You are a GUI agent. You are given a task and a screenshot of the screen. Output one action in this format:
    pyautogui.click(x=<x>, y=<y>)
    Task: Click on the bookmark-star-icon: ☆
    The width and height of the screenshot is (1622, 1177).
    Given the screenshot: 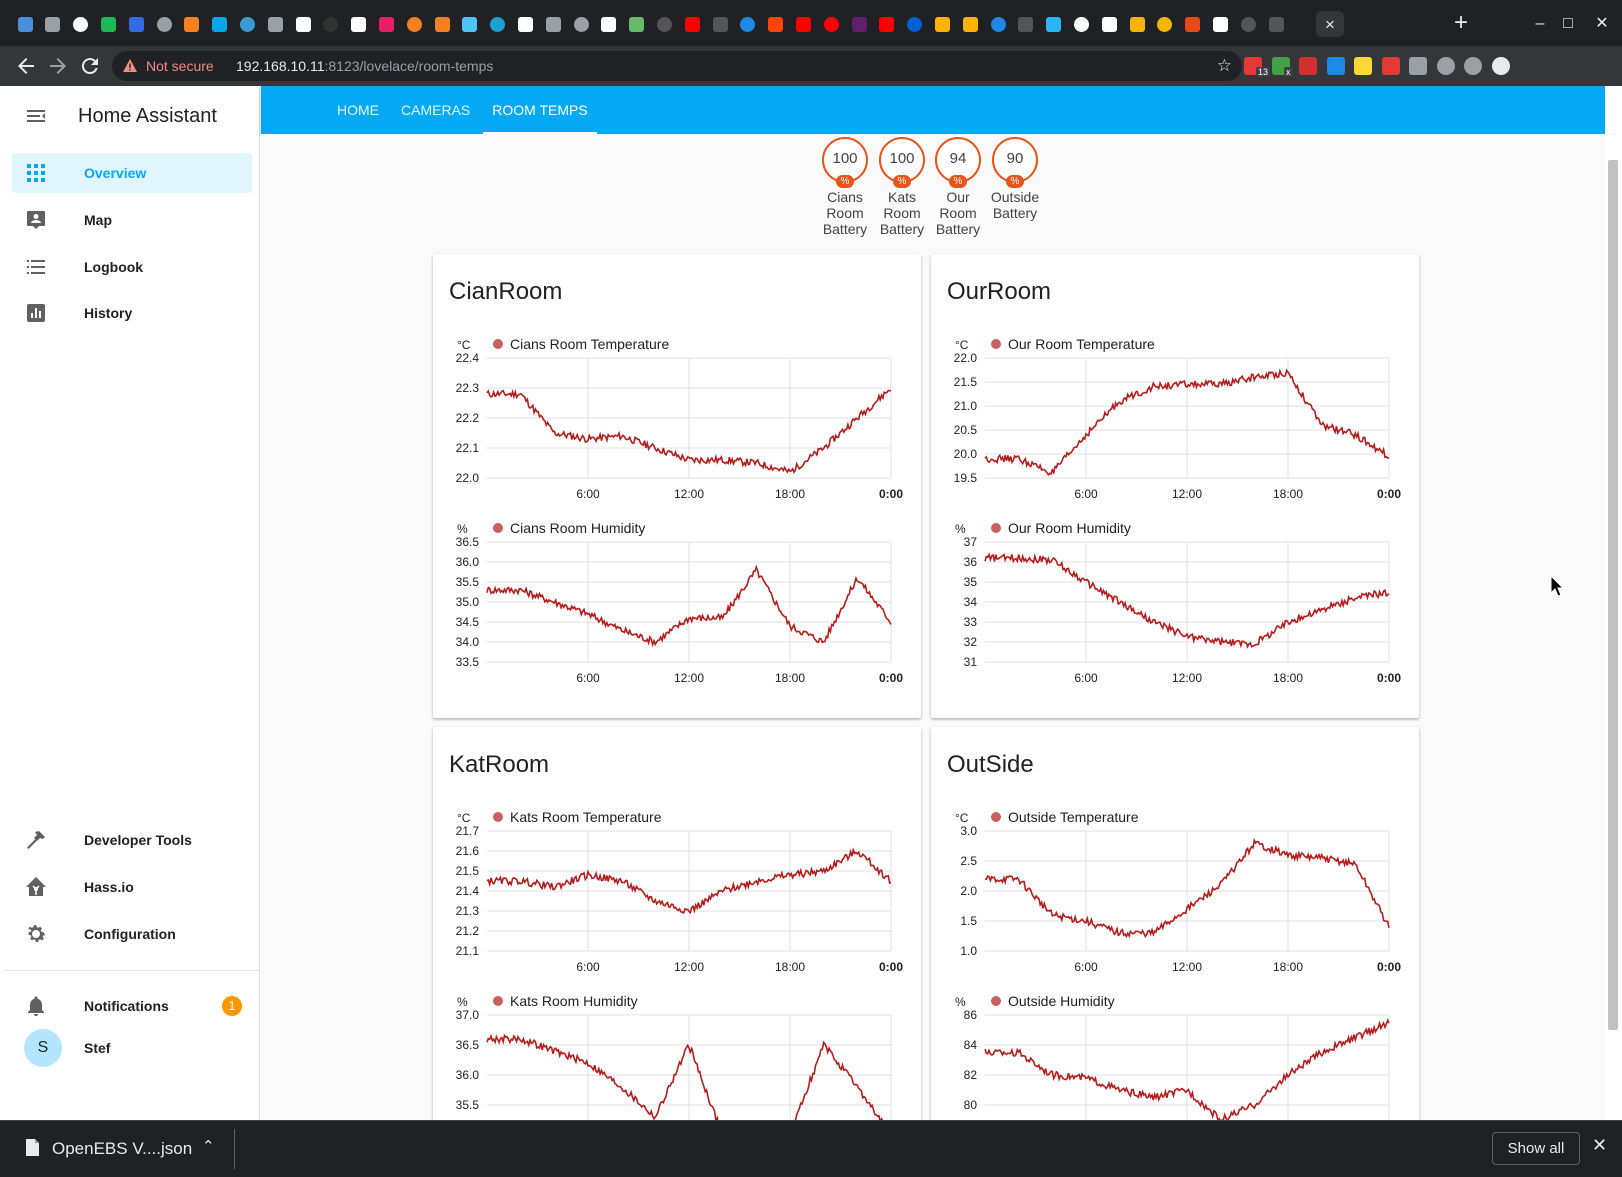 What is the action you would take?
    pyautogui.click(x=1224, y=65)
    